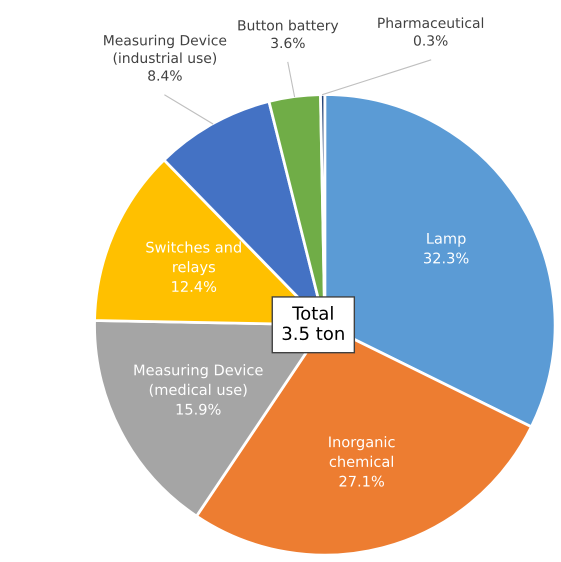 This screenshot has width=561, height=562. Describe the element at coordinates (165, 49) in the screenshot. I see `slice-label: Measuring Device (industrial use)` at that location.